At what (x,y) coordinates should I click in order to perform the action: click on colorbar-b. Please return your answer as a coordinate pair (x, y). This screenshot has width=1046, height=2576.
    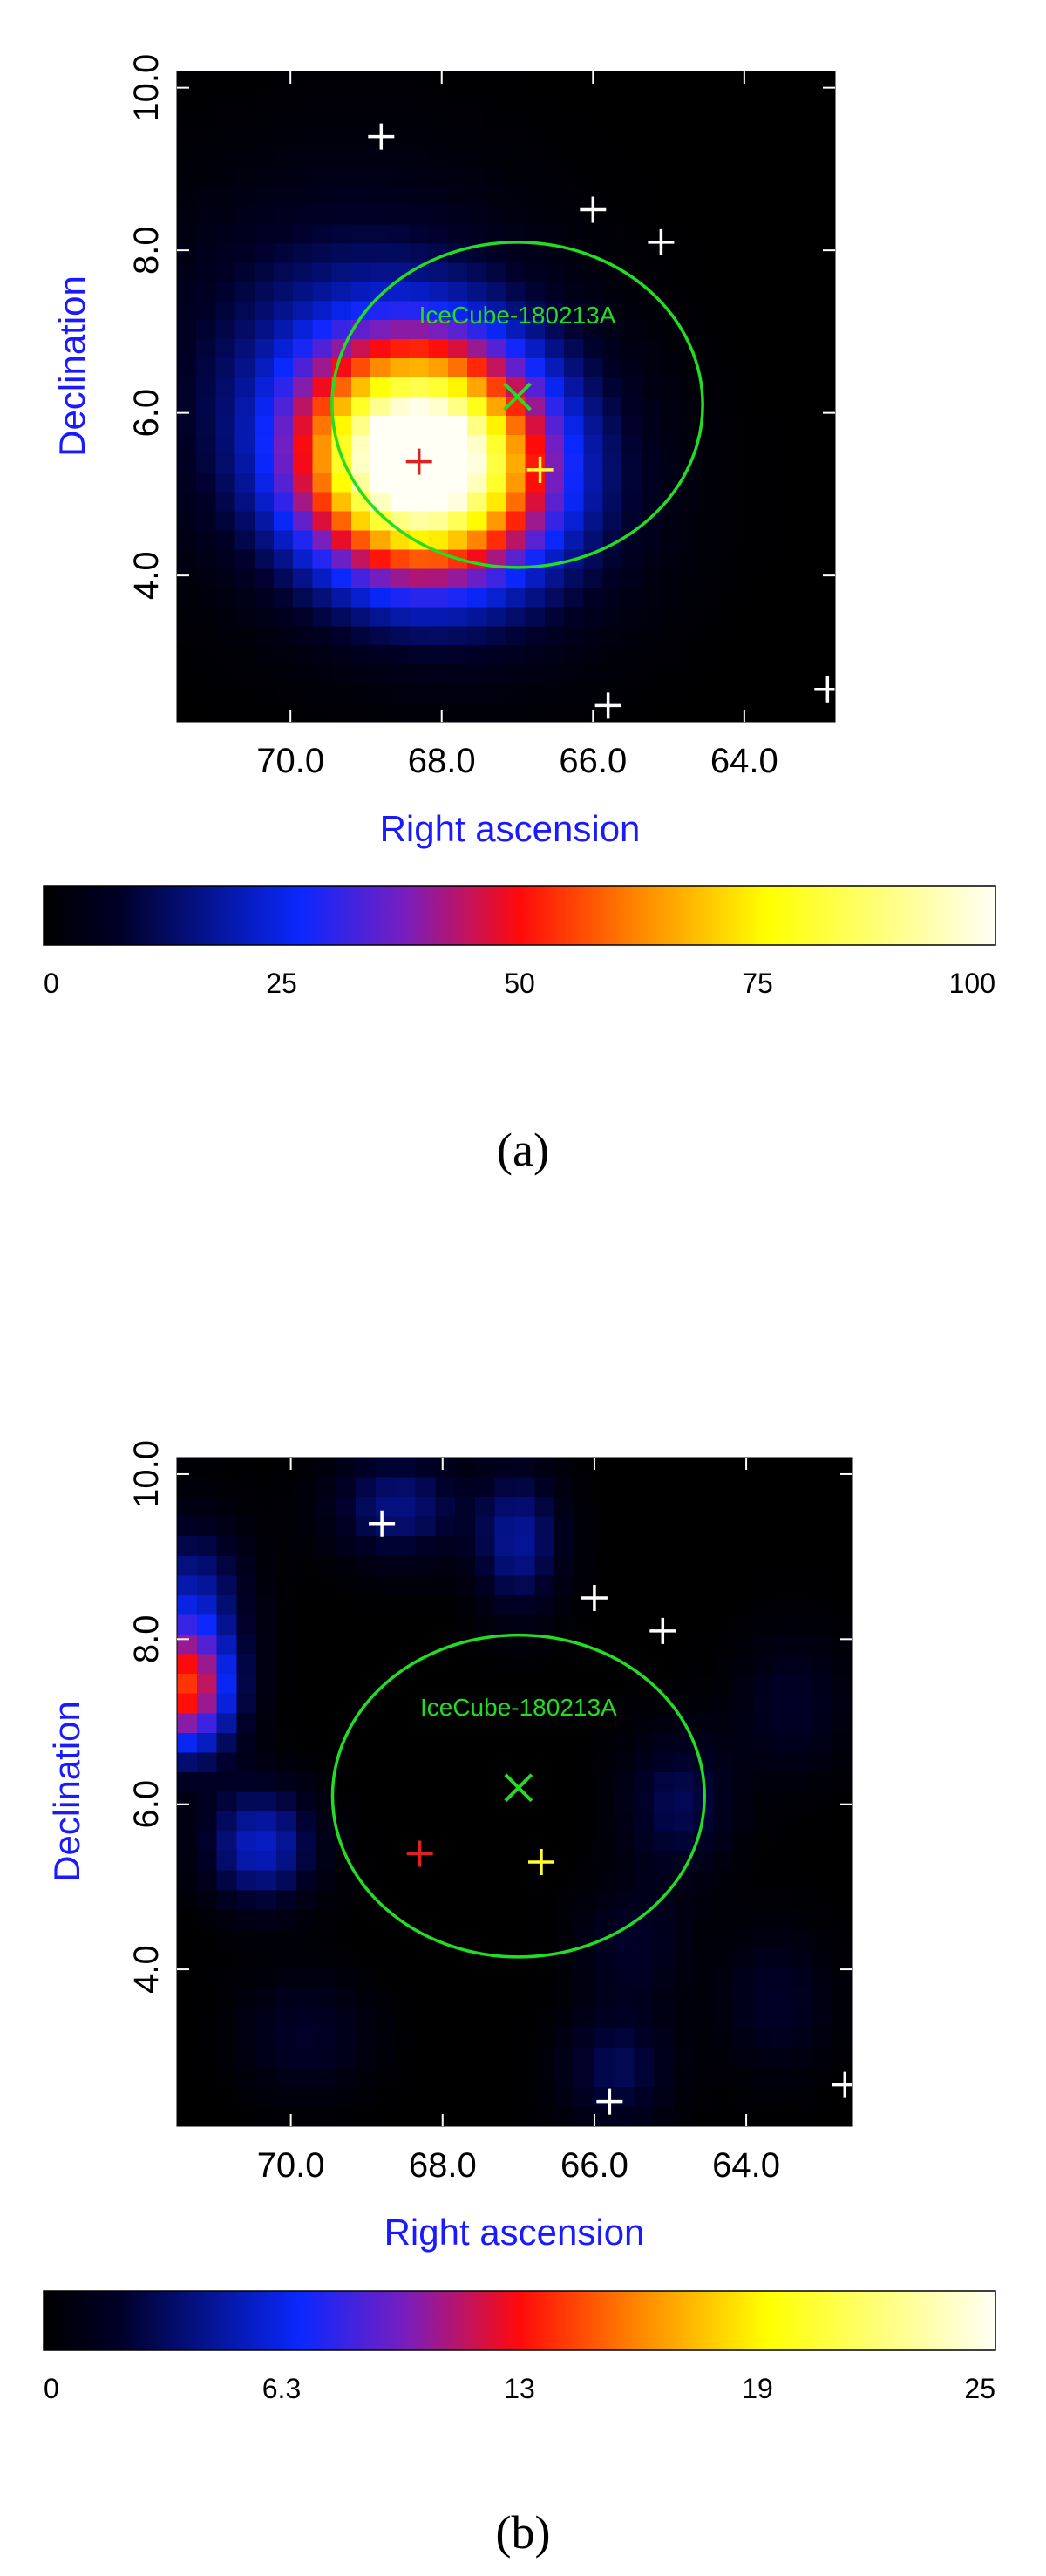
    Looking at the image, I should click on (519, 2321).